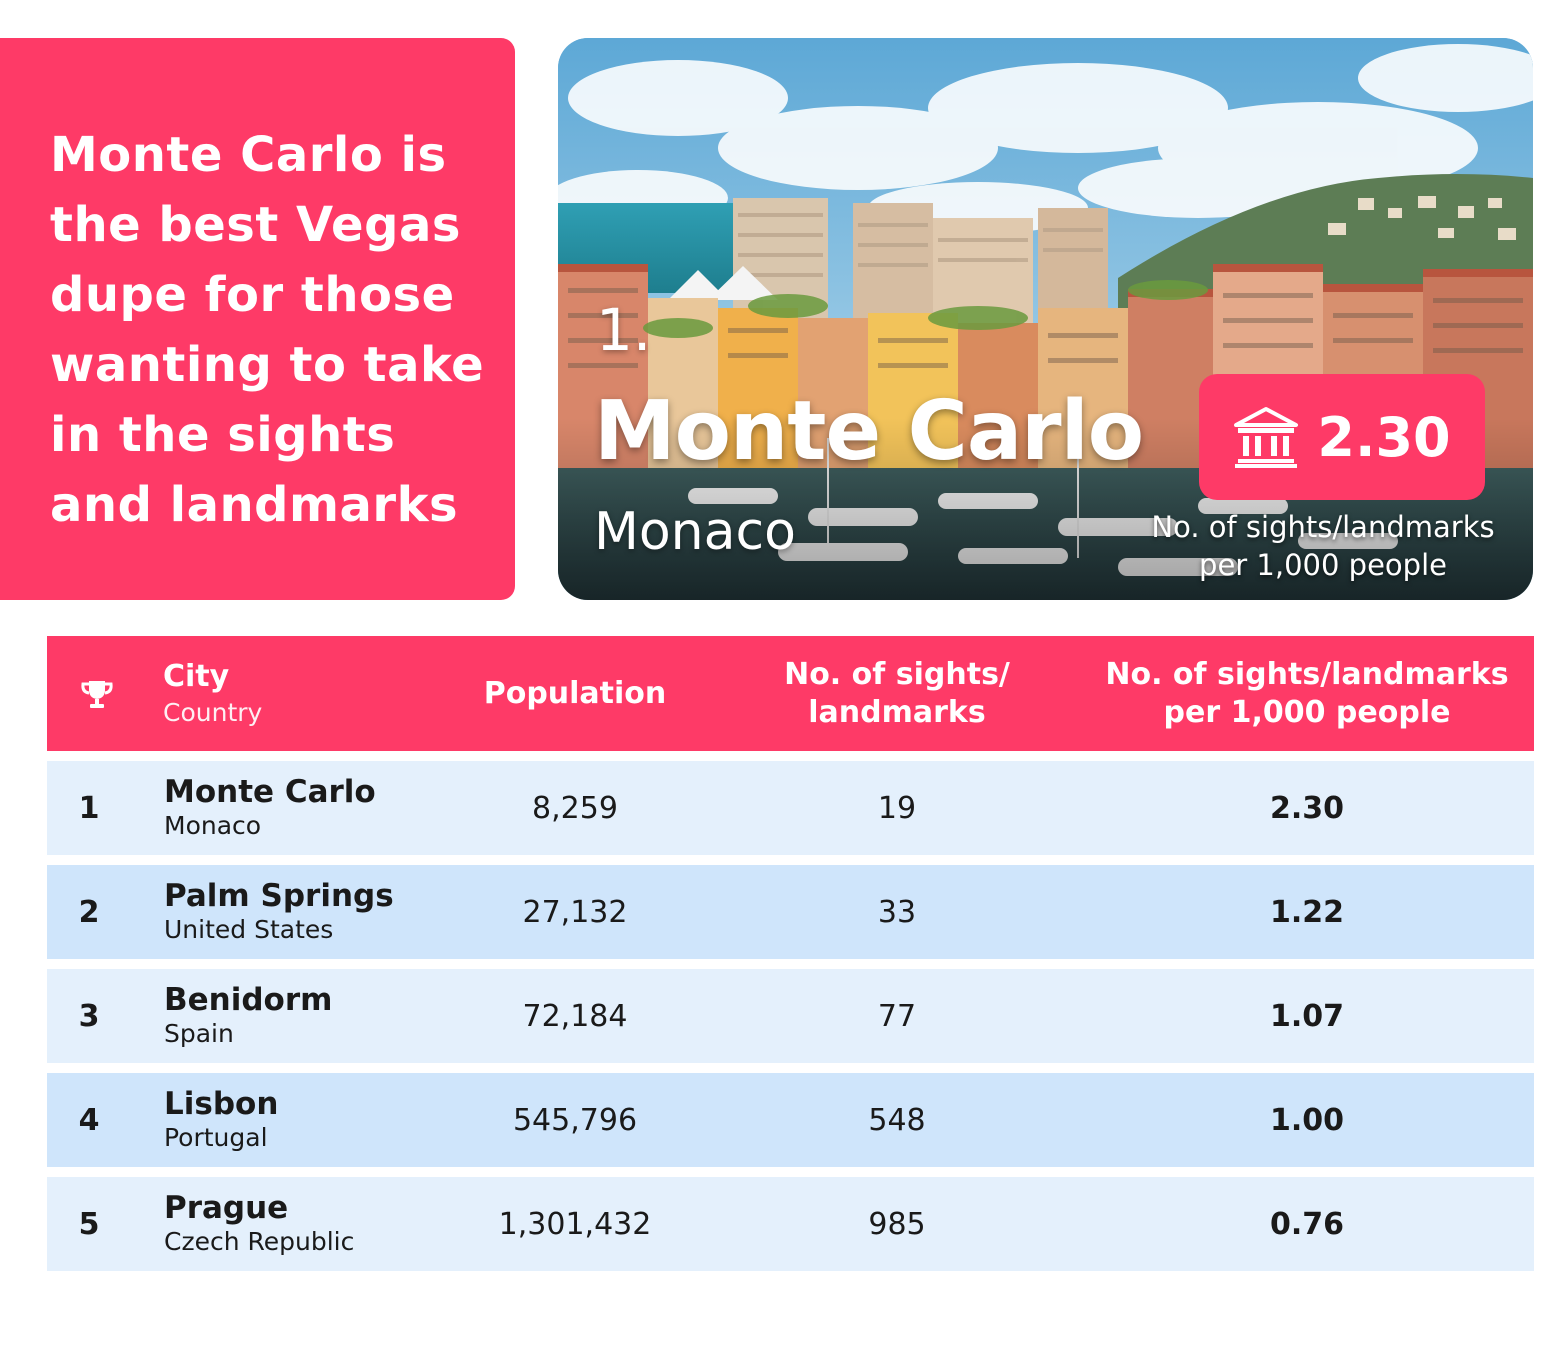 The width and height of the screenshot is (1564, 1355). Describe the element at coordinates (790, 1120) in the screenshot. I see `table-row: 4 Lisbon Portugal 545,796 548 1.00` at that location.